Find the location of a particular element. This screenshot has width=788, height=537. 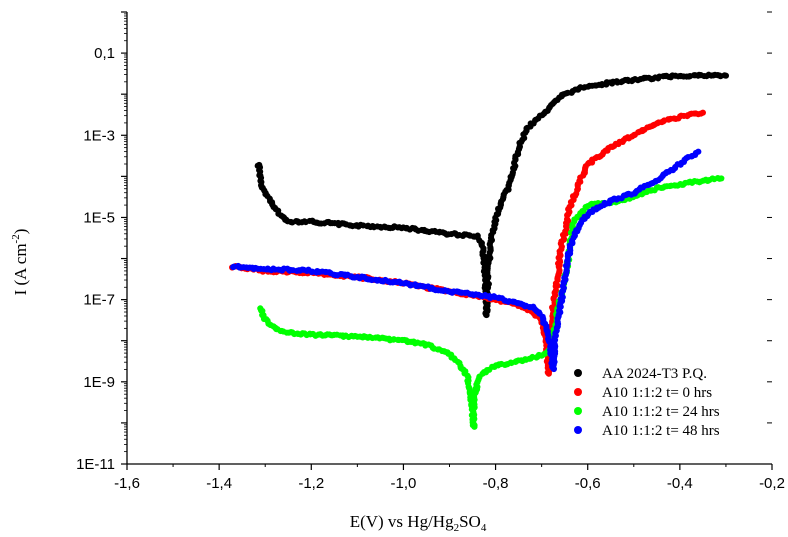

y-tick-label: 1E-5 is located at coordinates (99, 217).